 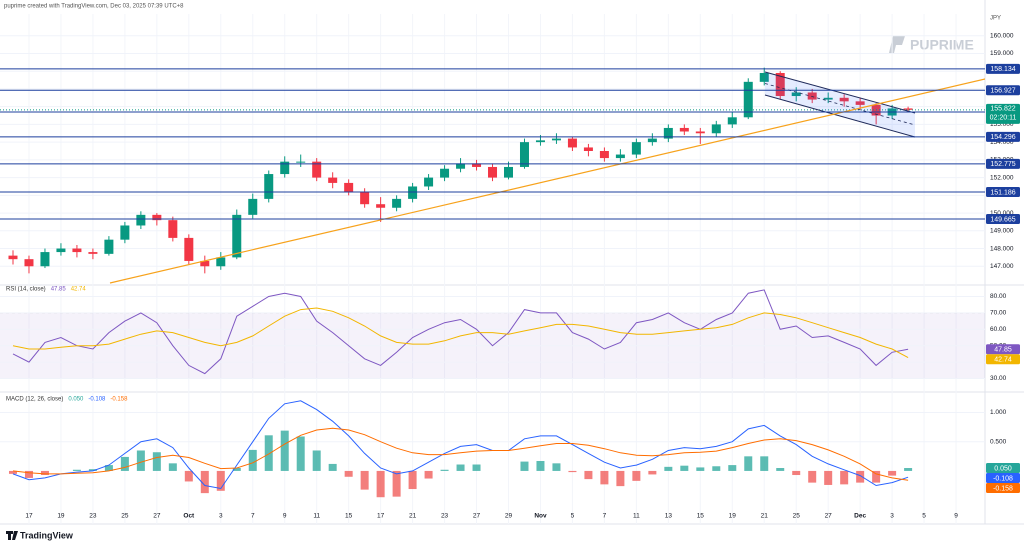 I want to click on y-tick-label: 154.000, so click(x=1002, y=142).